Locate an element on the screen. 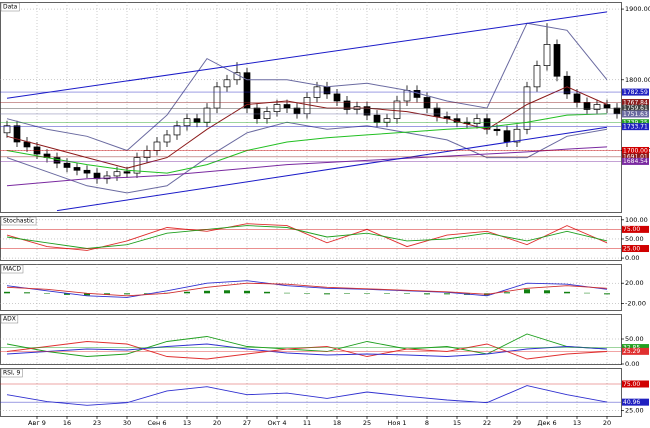 The width and height of the screenshot is (650, 428). price-marker-label: 1700.00 is located at coordinates (635, 150).